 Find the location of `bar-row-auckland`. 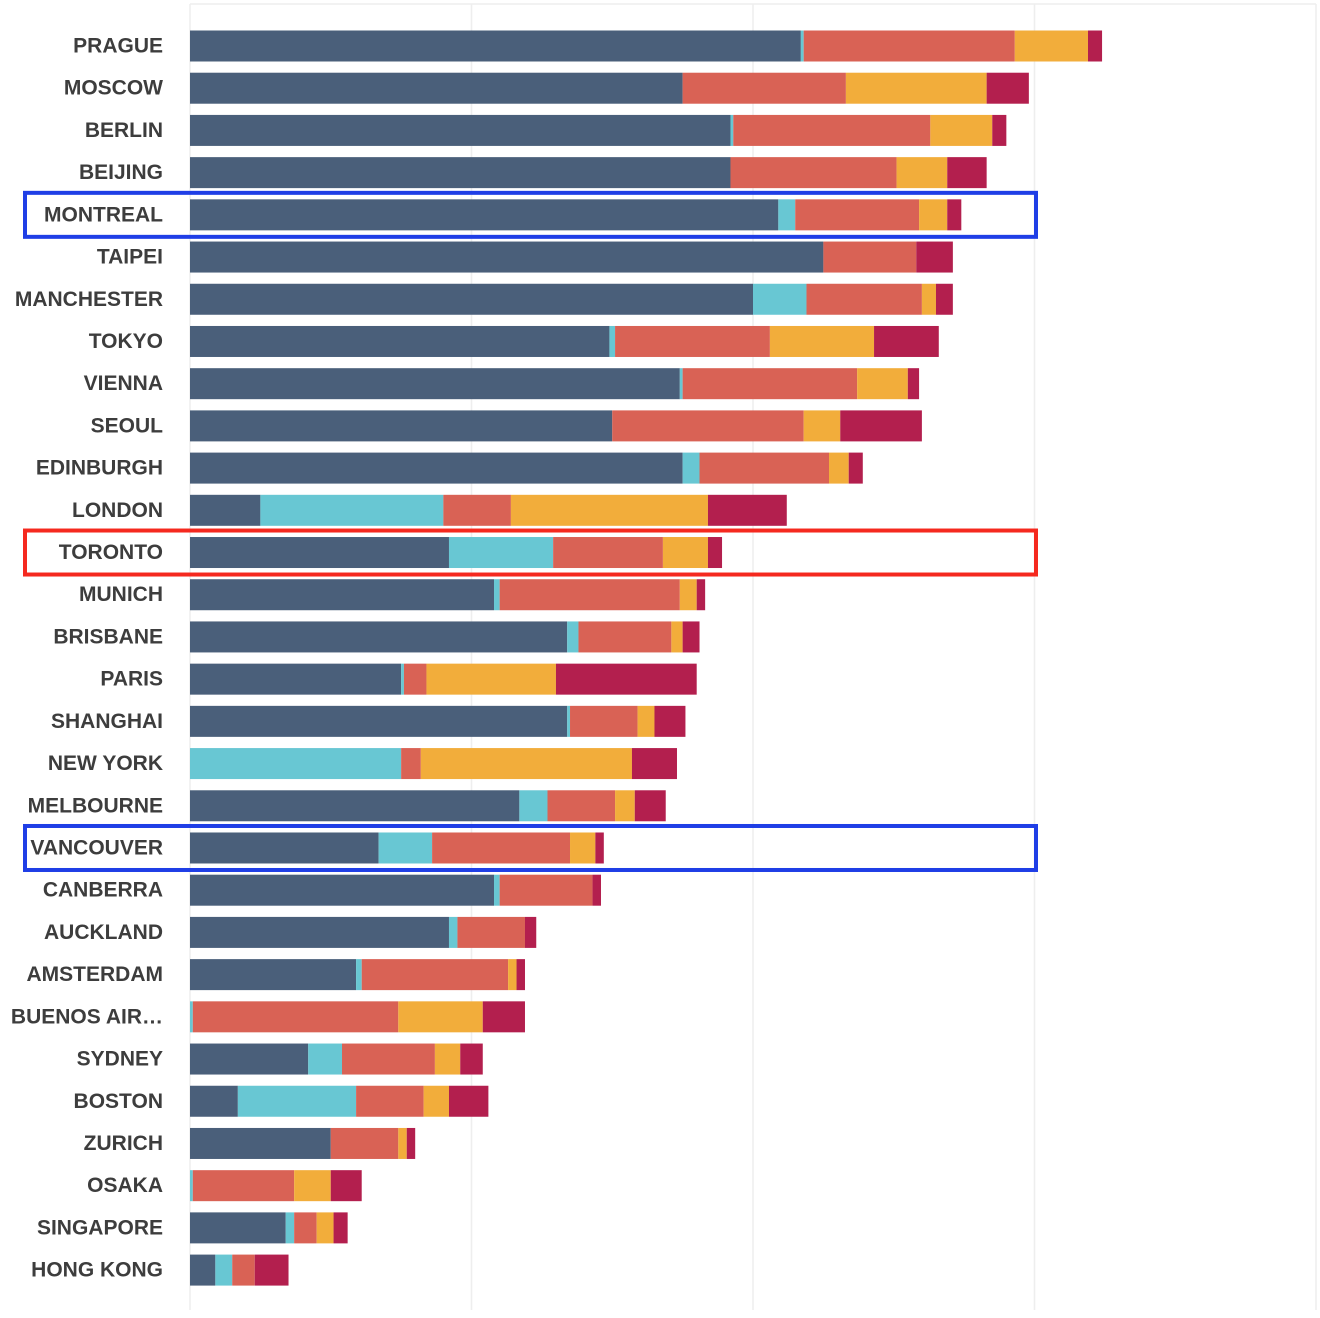

bar-row-auckland is located at coordinates (363, 932).